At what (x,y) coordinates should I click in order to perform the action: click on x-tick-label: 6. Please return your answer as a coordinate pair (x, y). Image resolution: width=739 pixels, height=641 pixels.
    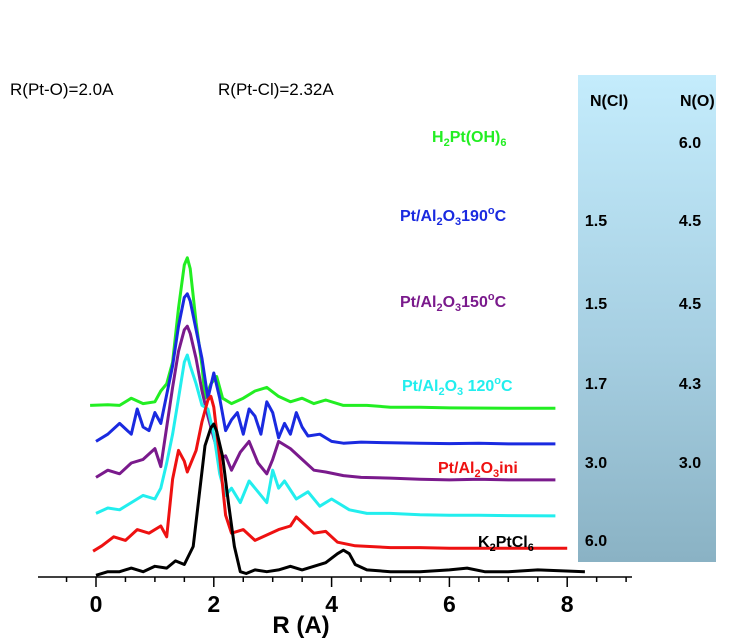
    Looking at the image, I should click on (449, 604).